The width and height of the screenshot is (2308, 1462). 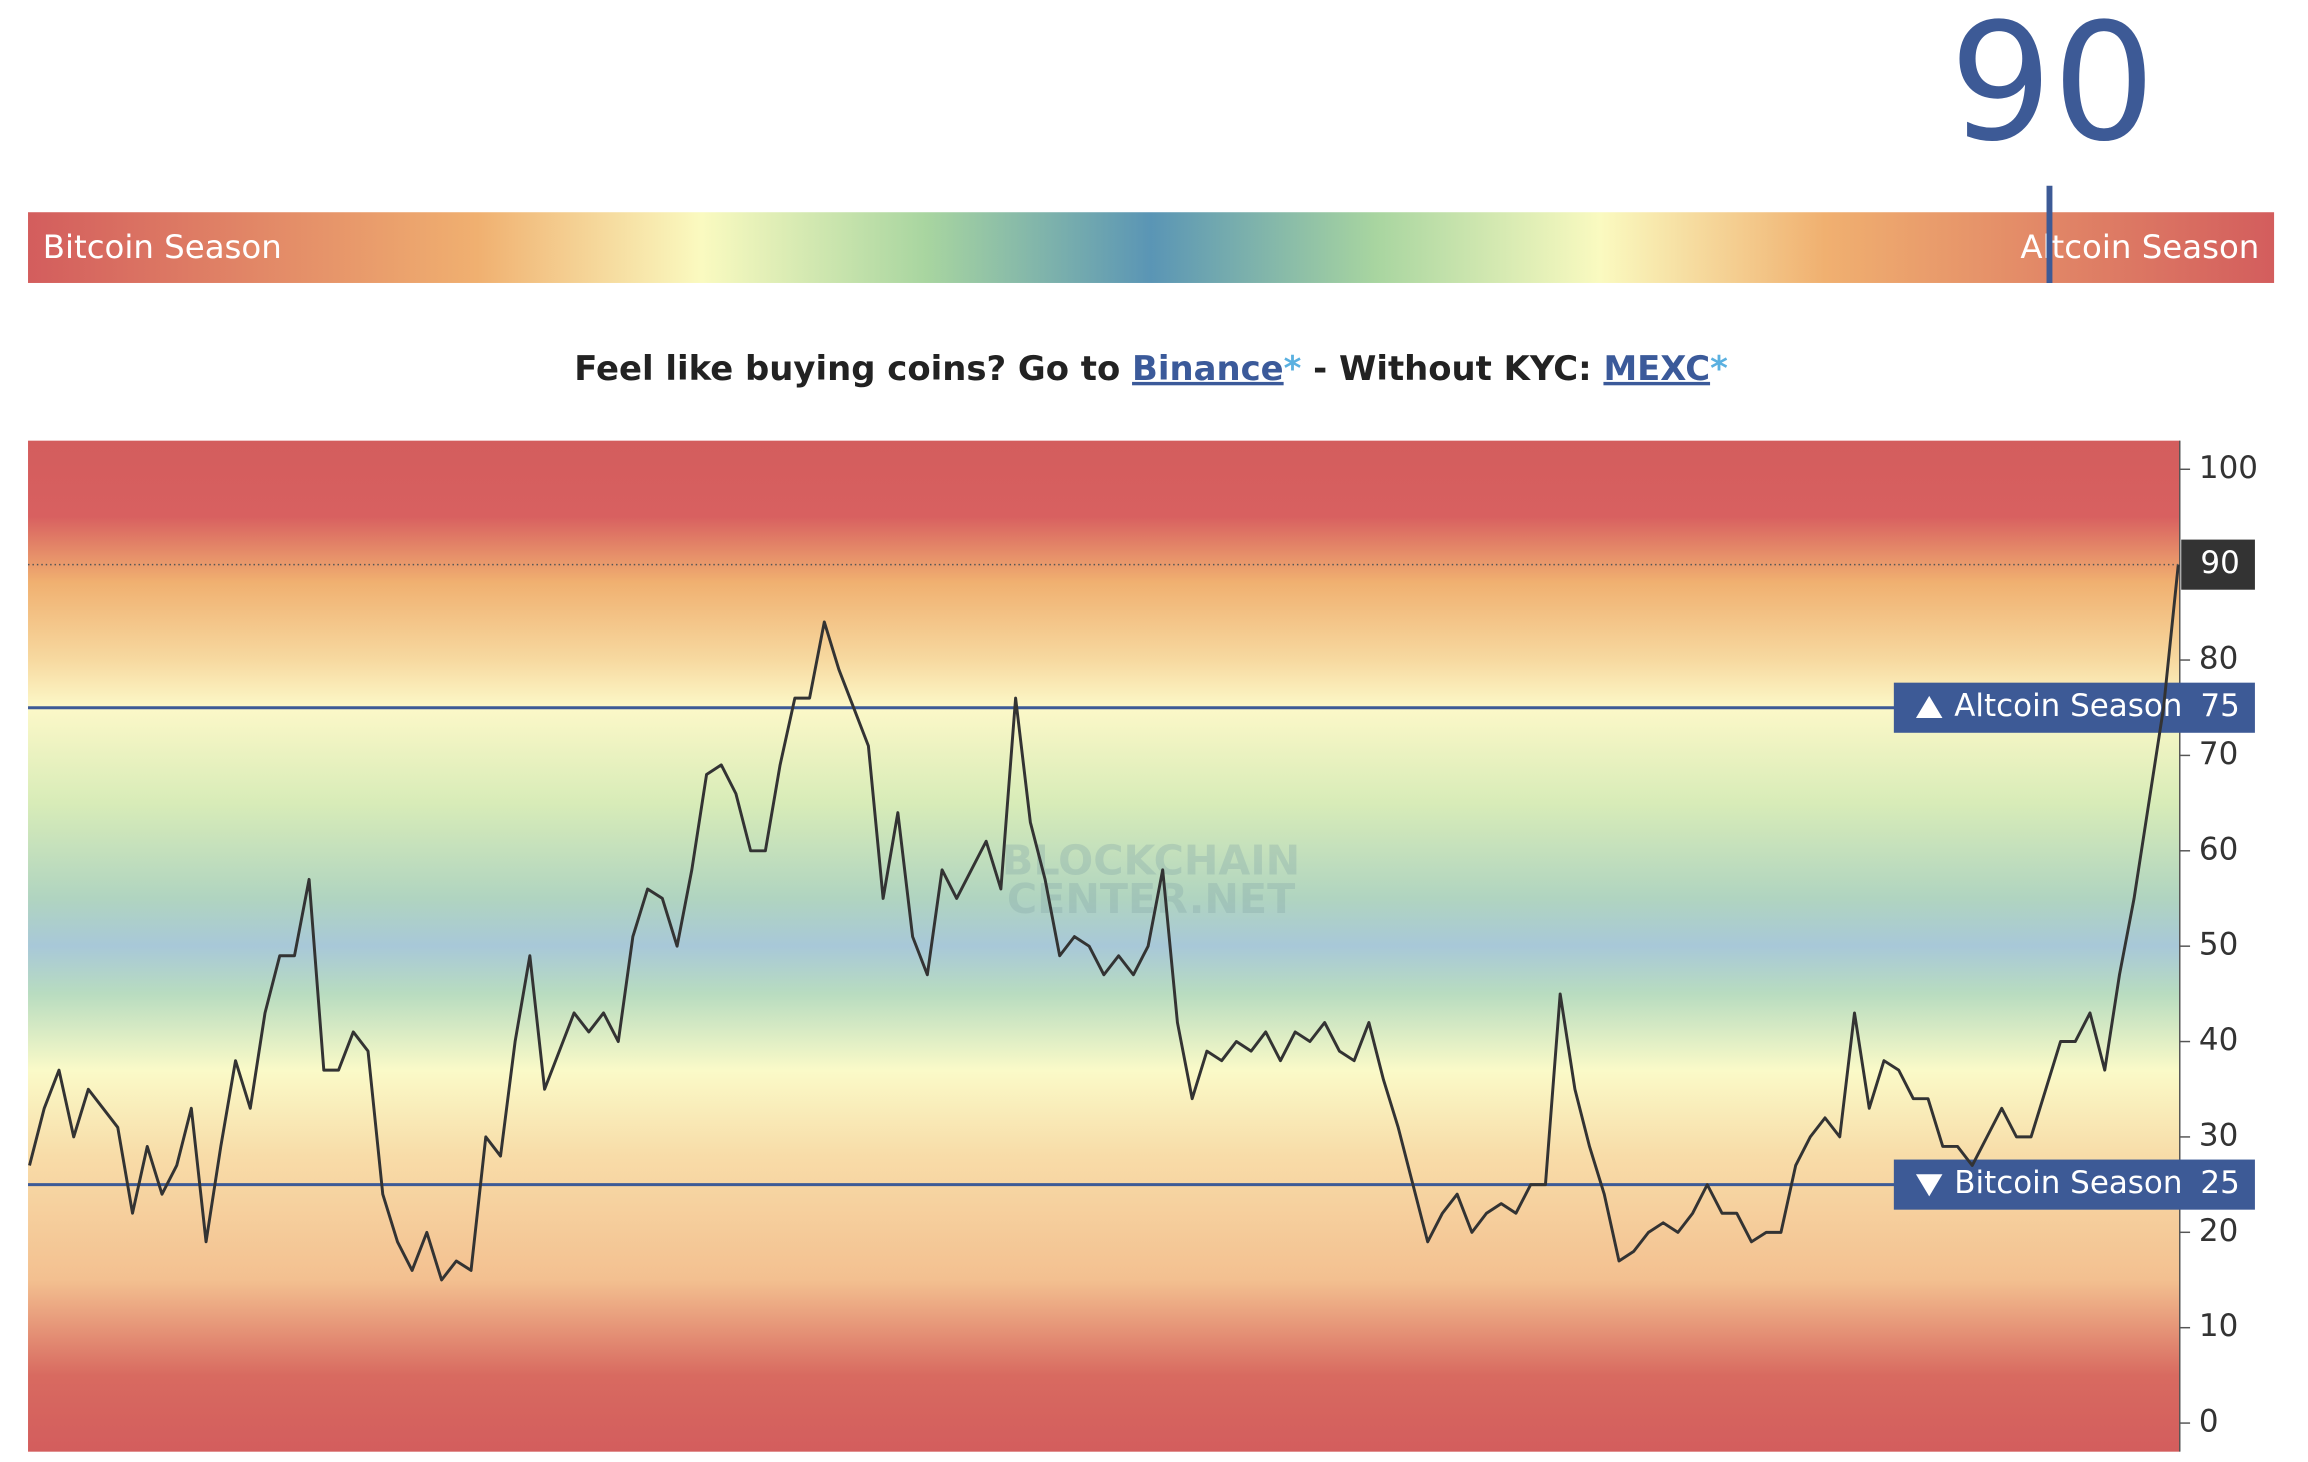 I want to click on index-value: 90, so click(x=2052, y=89).